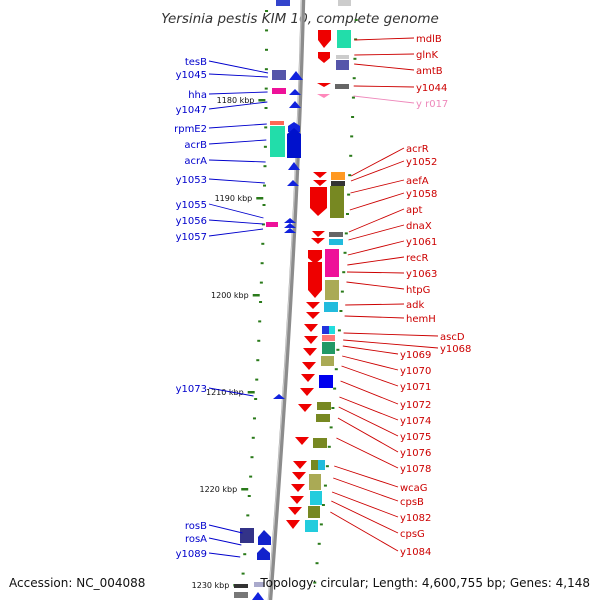 The width and height of the screenshot is (600, 600). I want to click on gene-label: y1082, so click(415, 518).